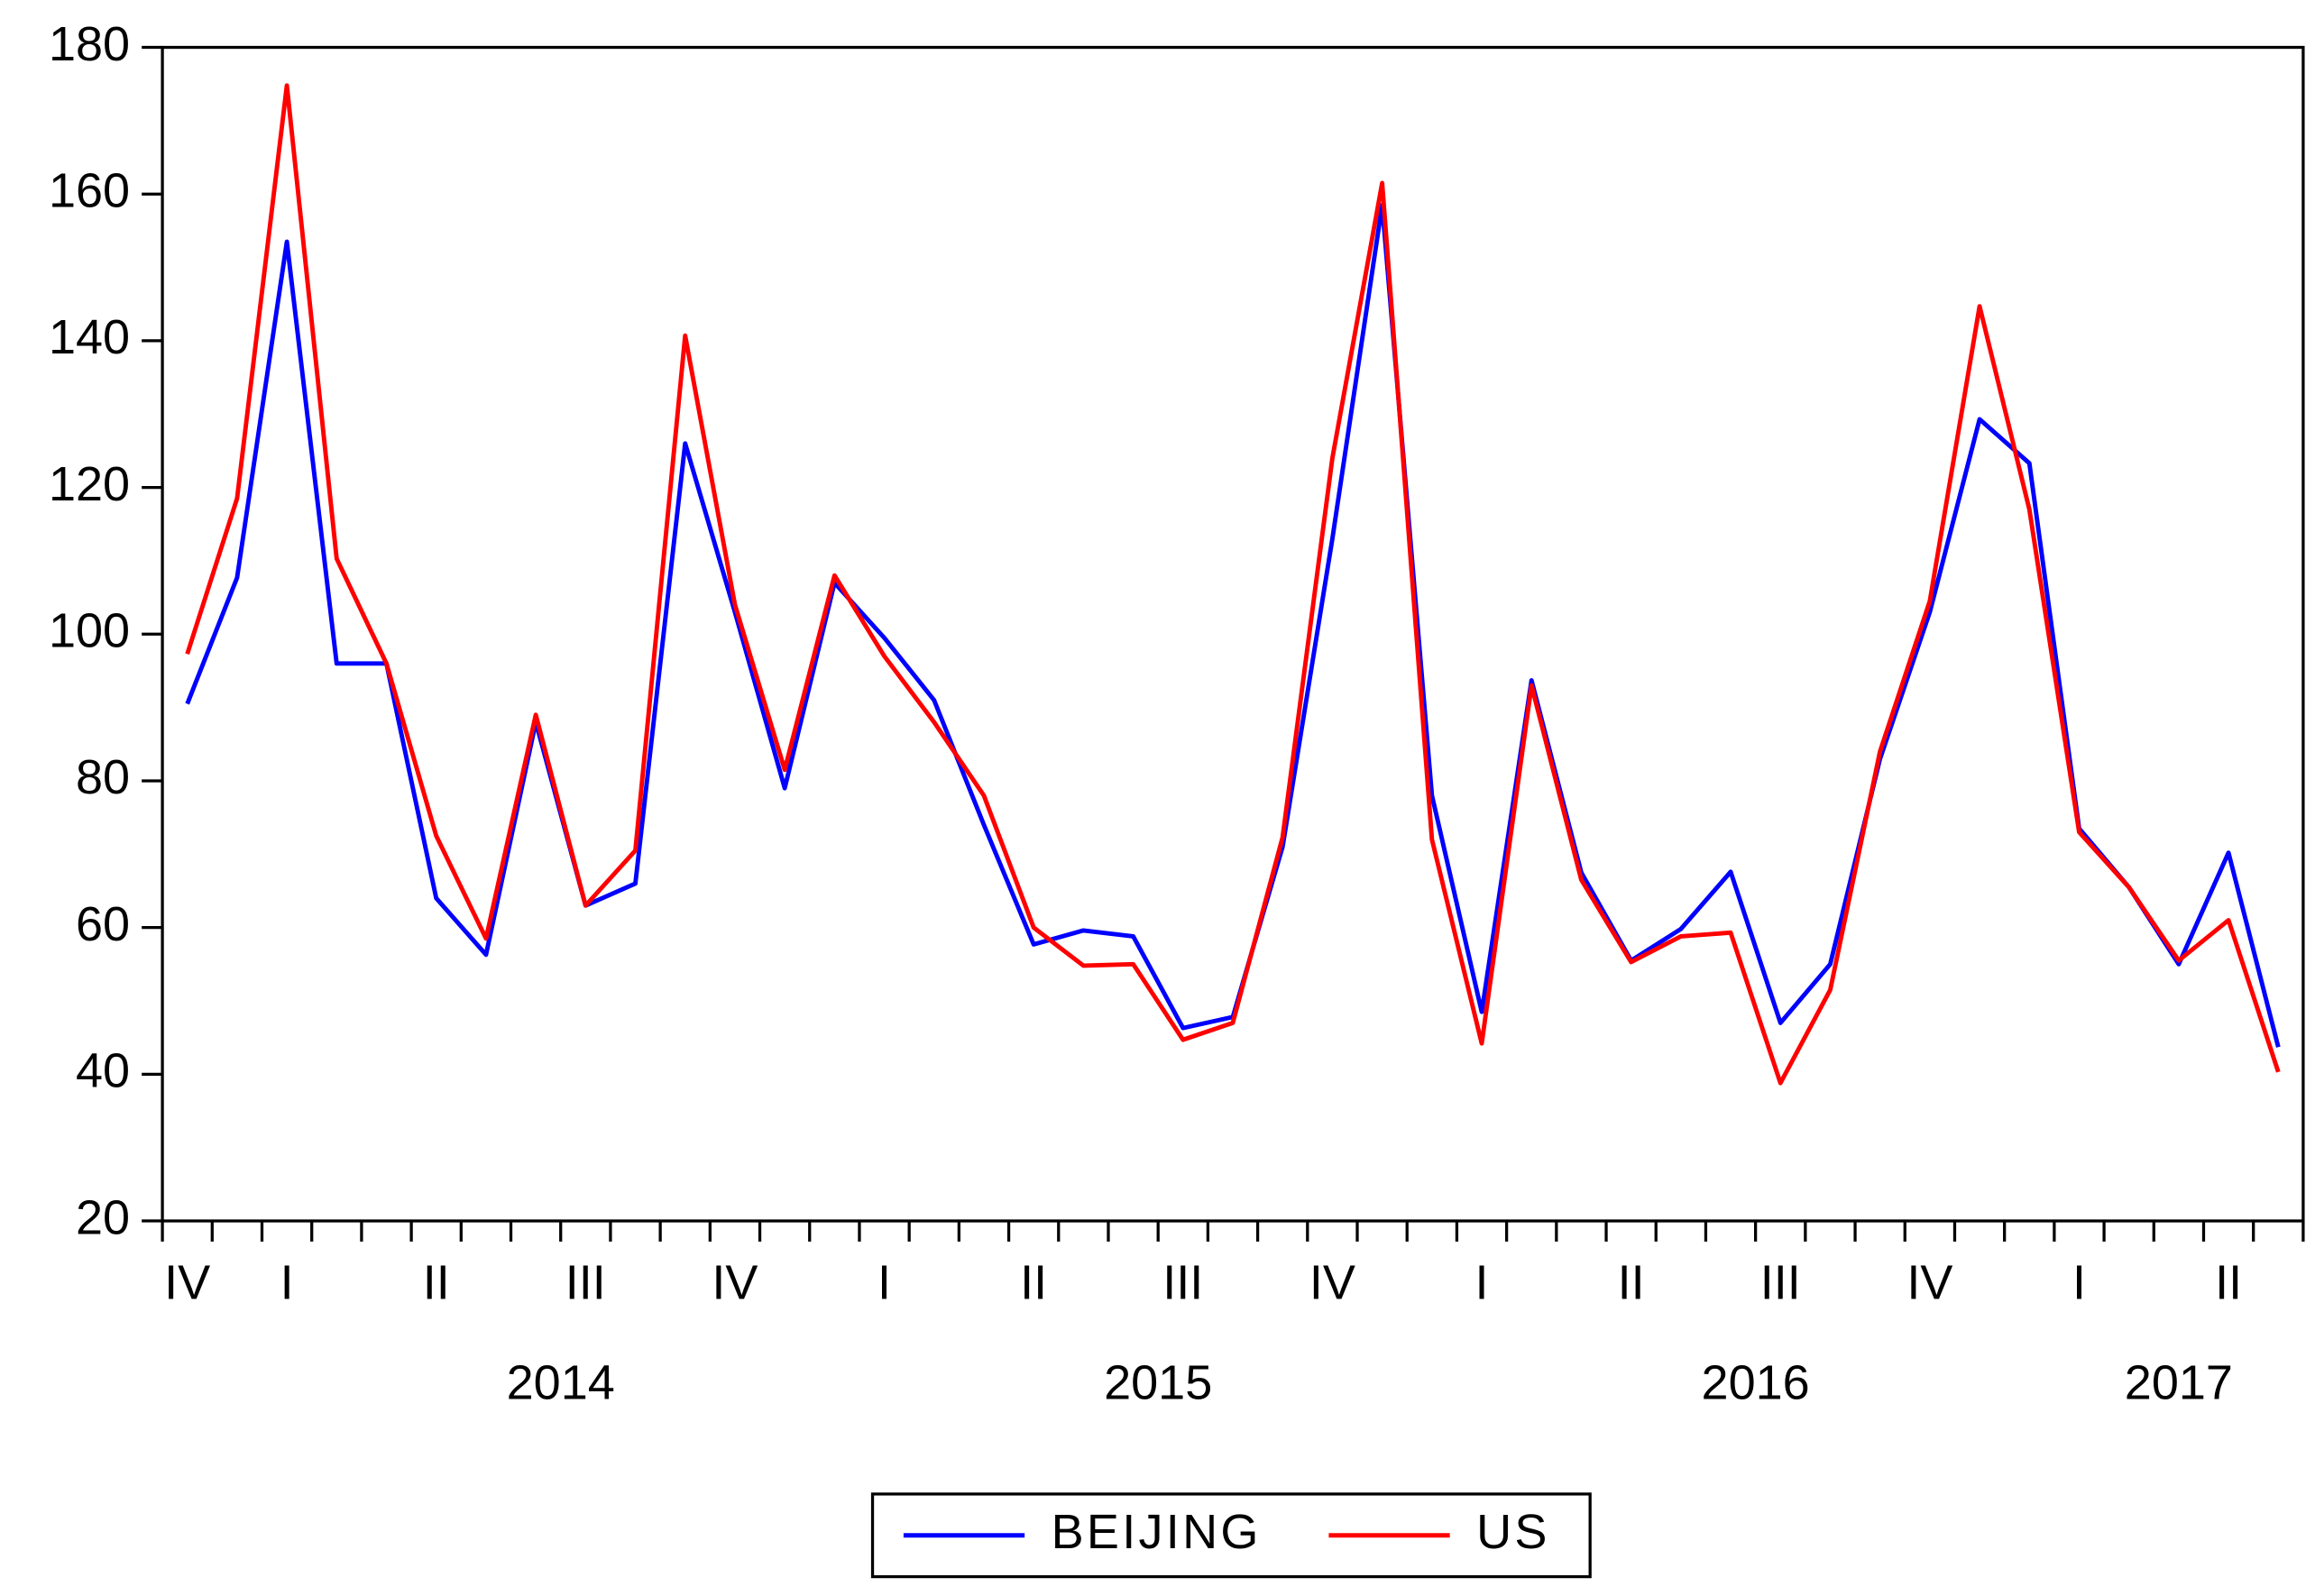  I want to click on y-tick-label: 20, so click(103, 1217).